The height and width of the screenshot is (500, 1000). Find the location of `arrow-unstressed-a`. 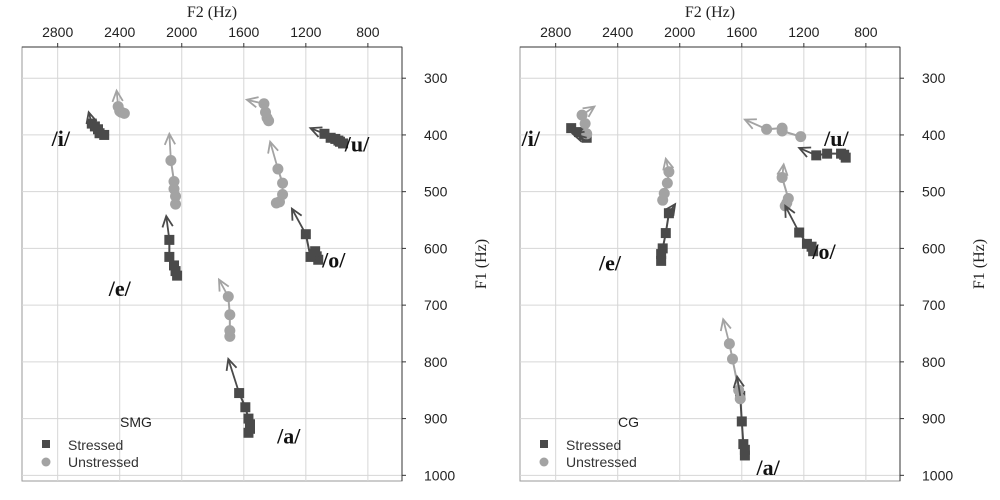

arrow-unstressed-a is located at coordinates (223, 287).